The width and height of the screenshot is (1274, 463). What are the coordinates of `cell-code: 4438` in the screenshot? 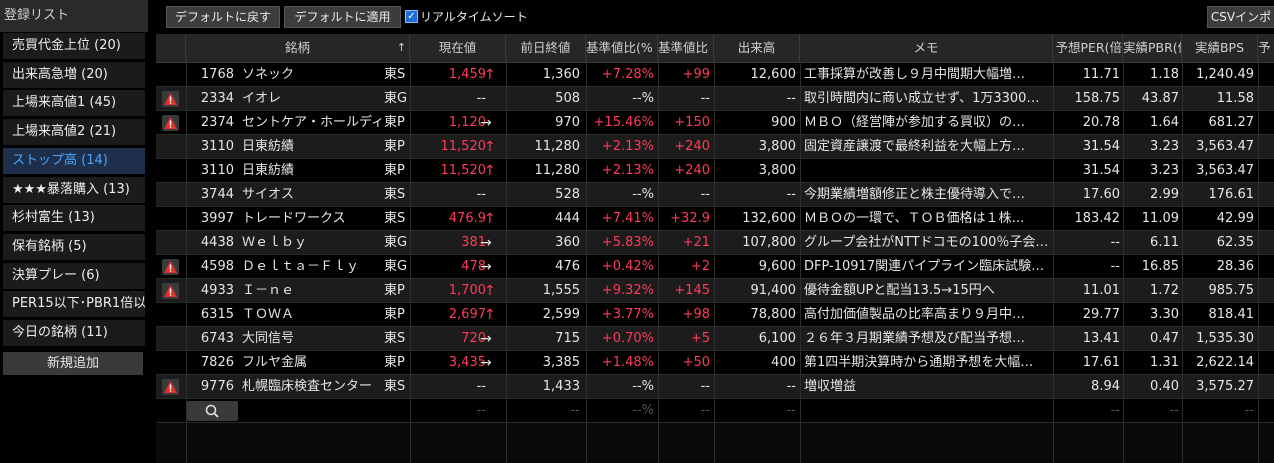 It's located at (217, 242).